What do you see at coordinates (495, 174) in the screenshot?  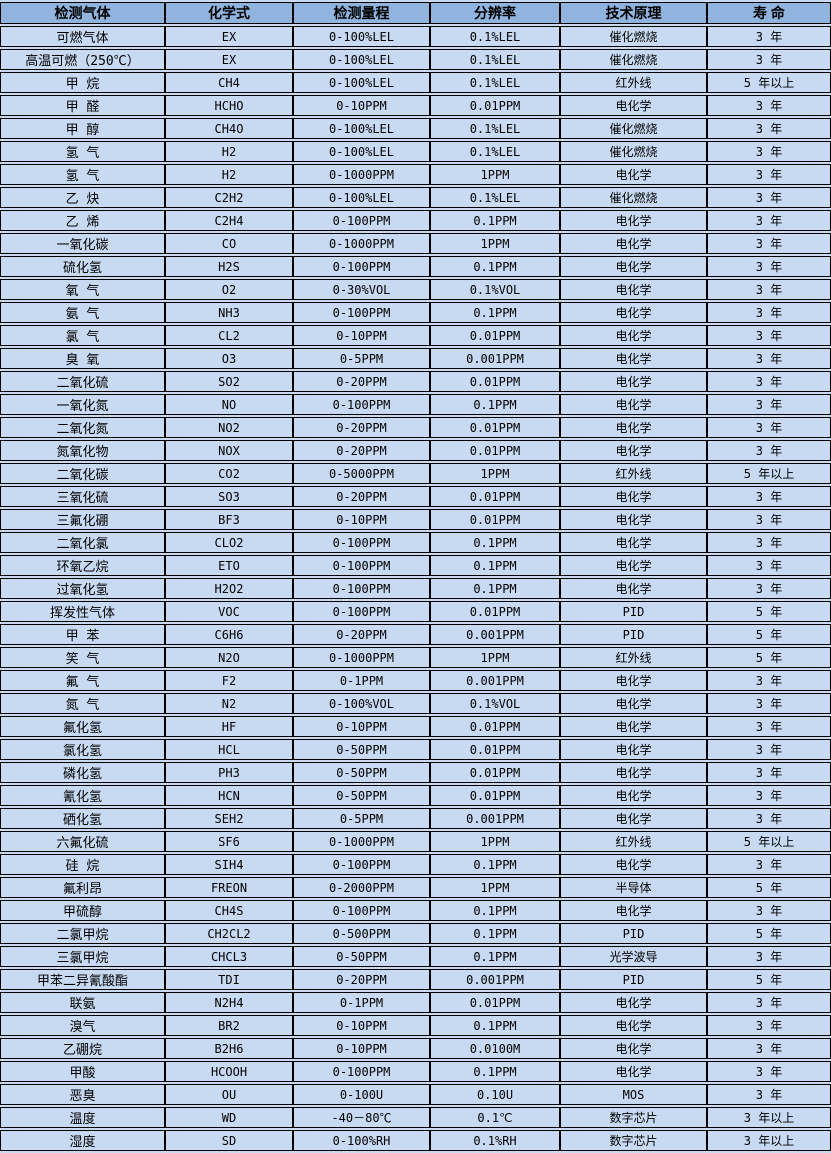 I see `table-cell: 1PPM` at bounding box center [495, 174].